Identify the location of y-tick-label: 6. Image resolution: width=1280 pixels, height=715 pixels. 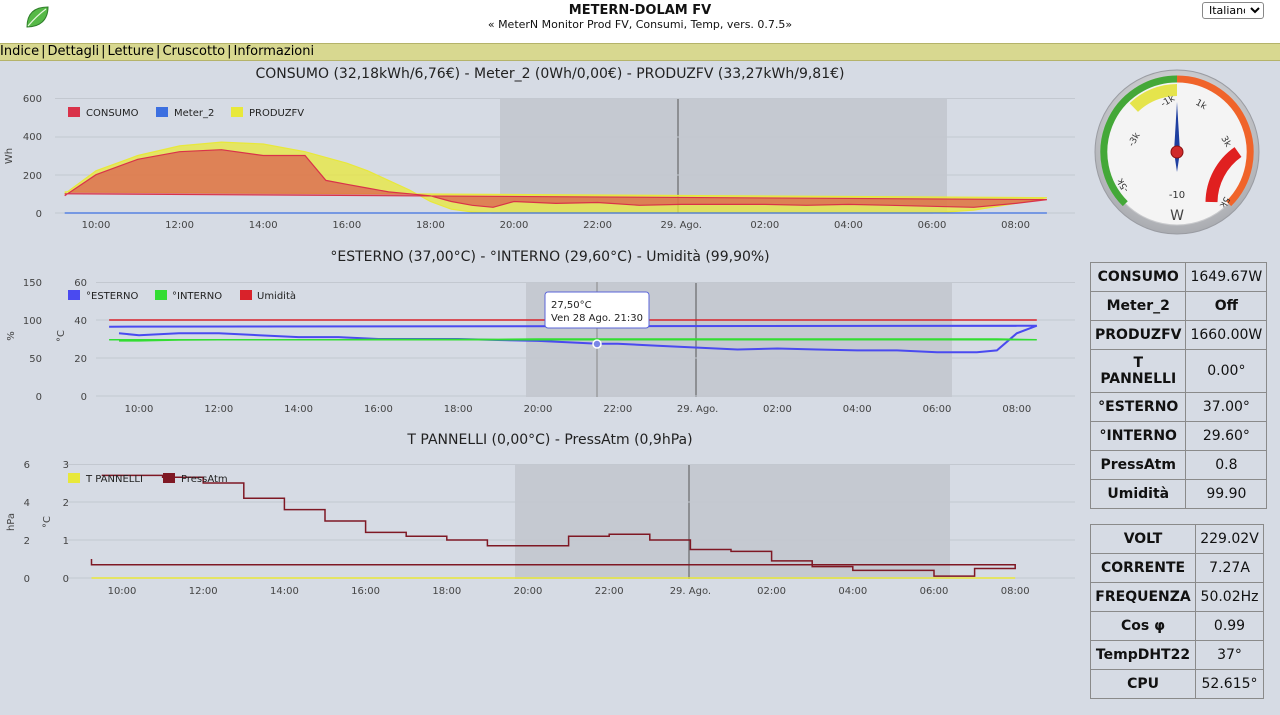
(27, 465).